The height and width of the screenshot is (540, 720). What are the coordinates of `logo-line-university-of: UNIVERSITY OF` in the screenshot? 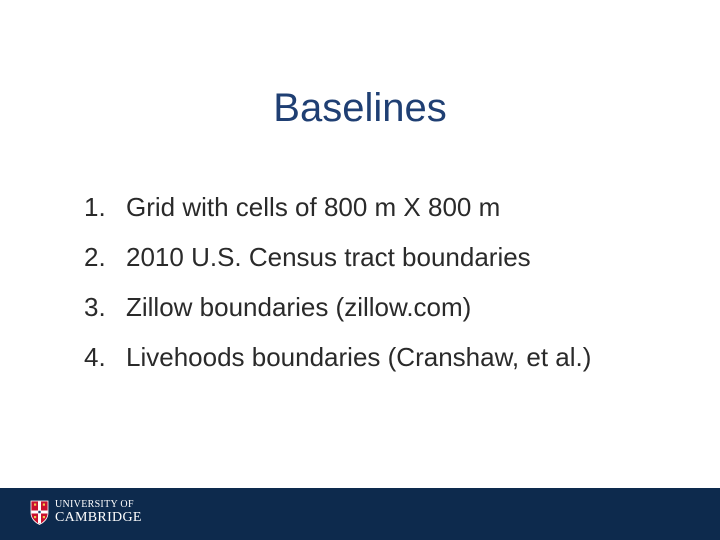 It's located at (94, 504).